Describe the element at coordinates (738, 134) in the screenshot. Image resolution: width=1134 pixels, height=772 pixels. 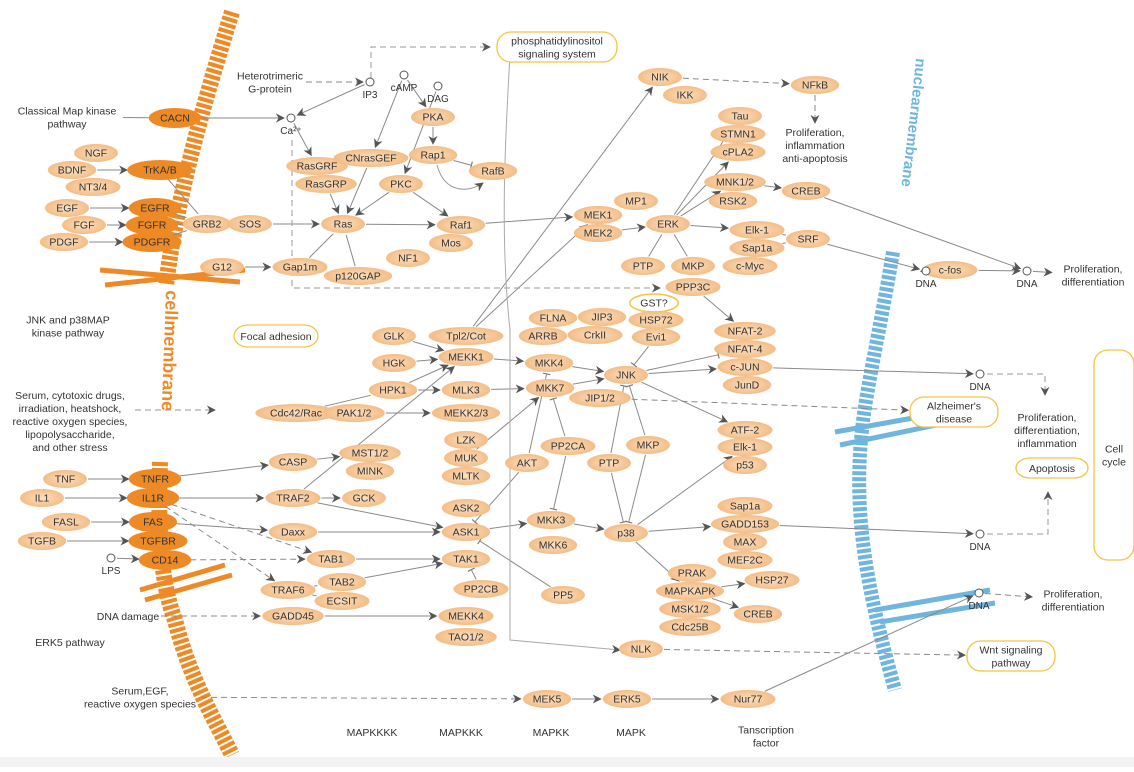
I see `gene-node-stmn1: STMN1` at that location.